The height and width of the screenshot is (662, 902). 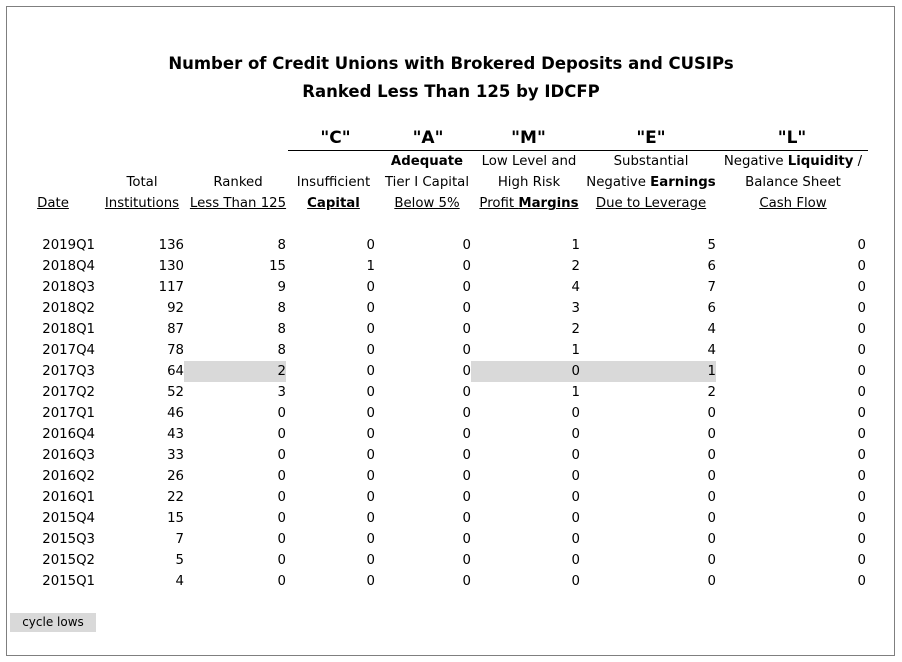 What do you see at coordinates (142, 203) in the screenshot?
I see `header-total-l2: Institutions` at bounding box center [142, 203].